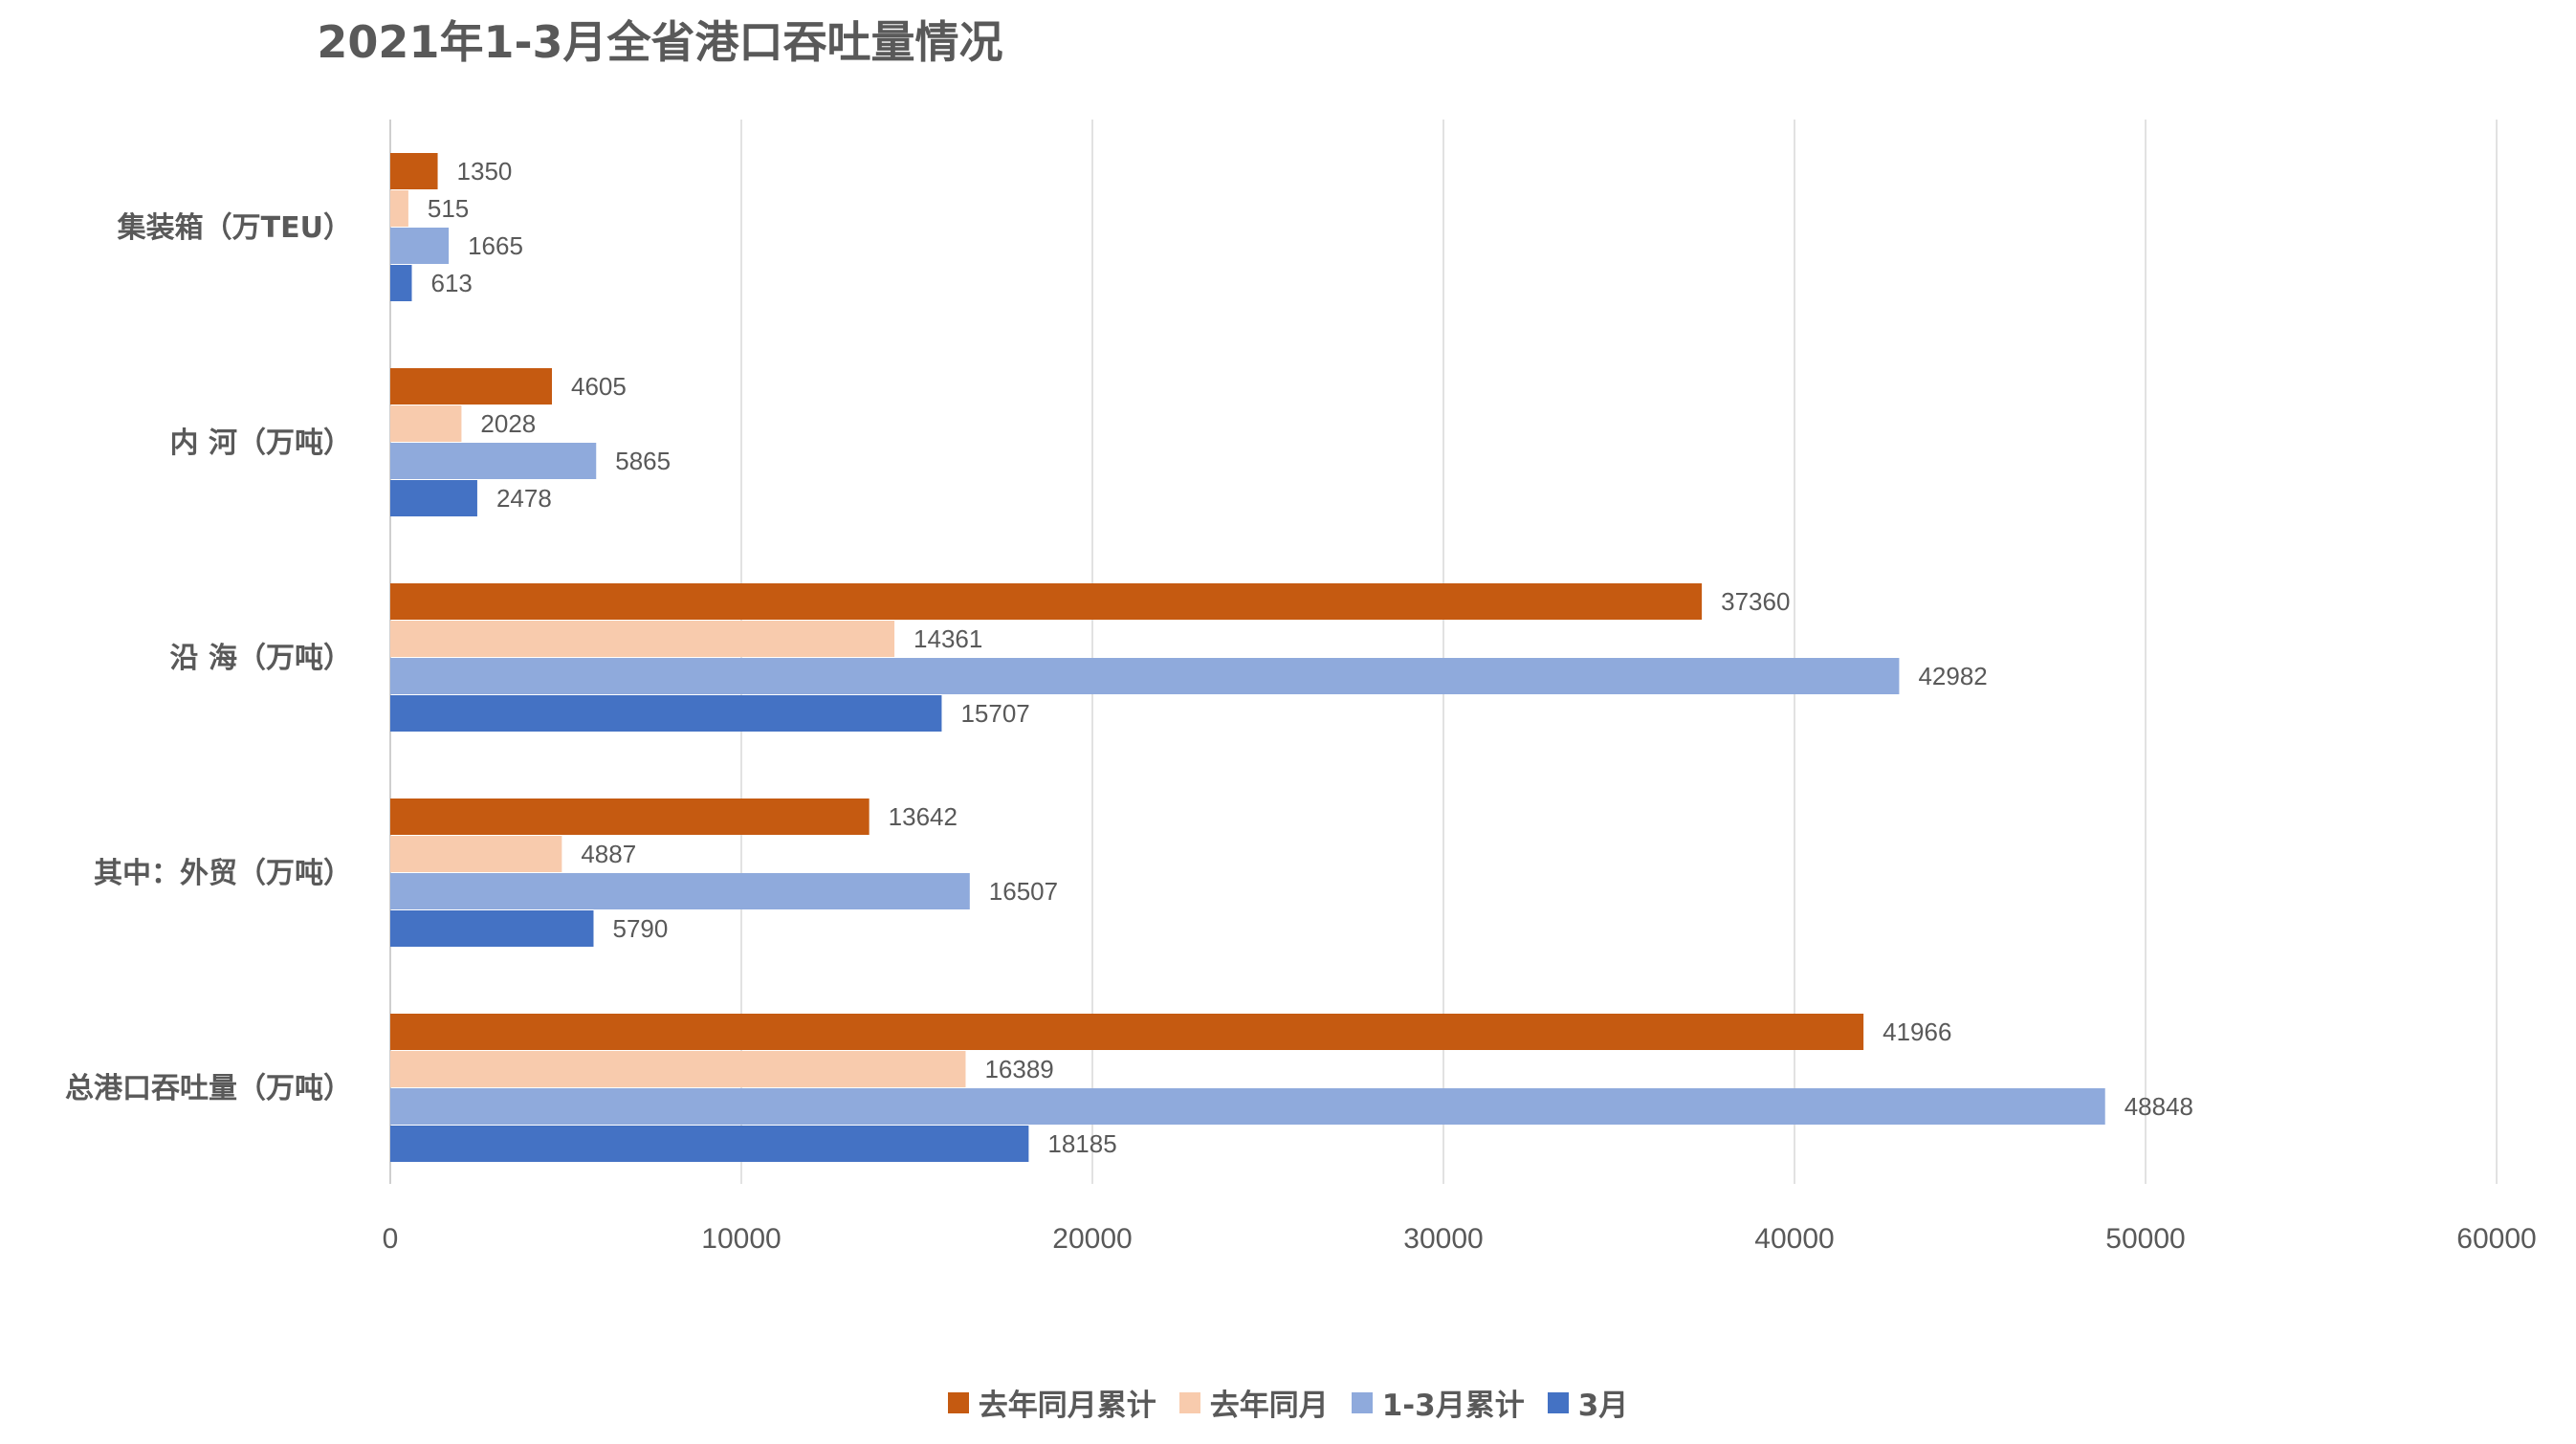  What do you see at coordinates (948, 638) in the screenshot?
I see `data-label: 14361` at bounding box center [948, 638].